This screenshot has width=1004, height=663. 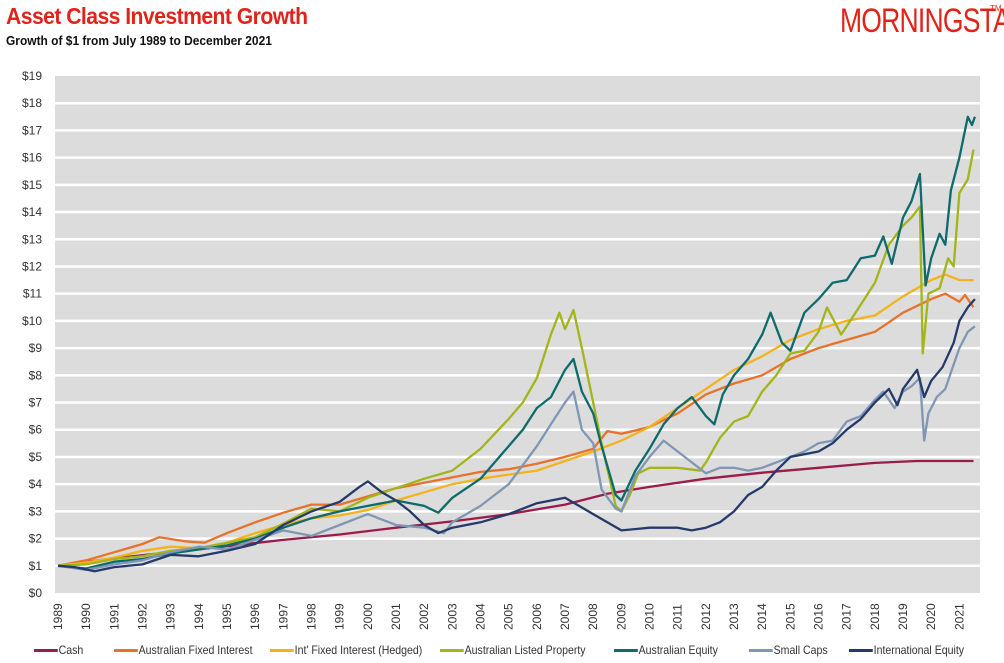 I want to click on x-tick-label: 2005, so click(x=509, y=616).